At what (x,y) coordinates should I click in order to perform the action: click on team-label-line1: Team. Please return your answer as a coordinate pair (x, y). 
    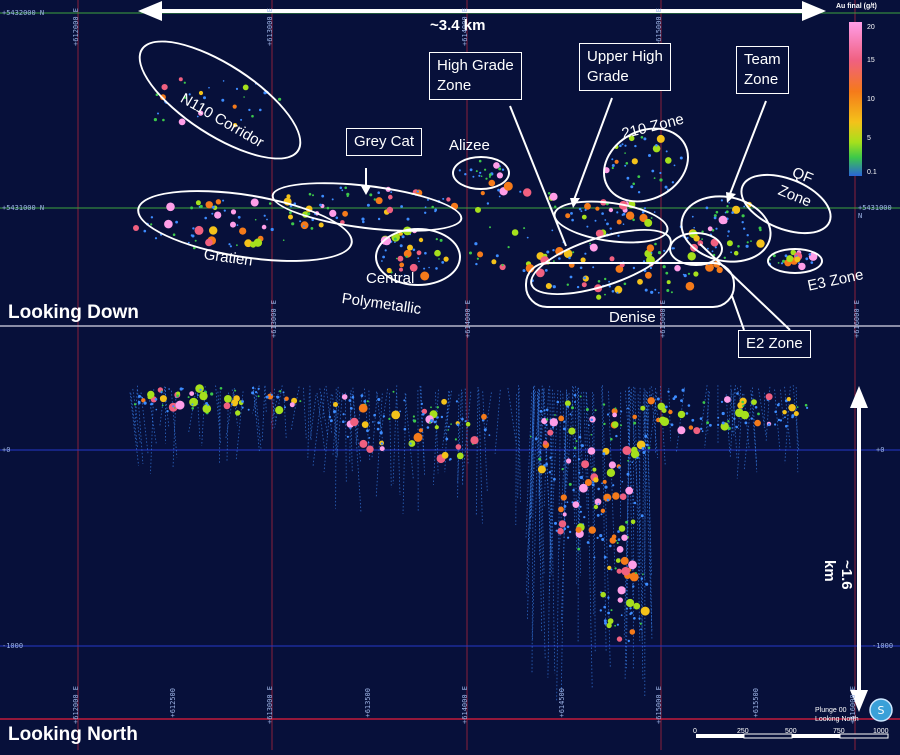
    Looking at the image, I should click on (762, 60).